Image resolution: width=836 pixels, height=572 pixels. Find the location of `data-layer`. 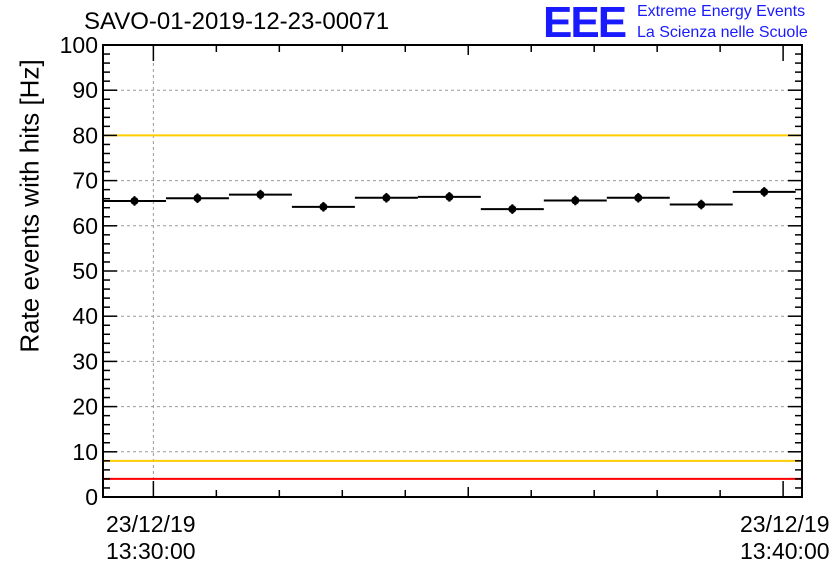

data-layer is located at coordinates (449, 200).